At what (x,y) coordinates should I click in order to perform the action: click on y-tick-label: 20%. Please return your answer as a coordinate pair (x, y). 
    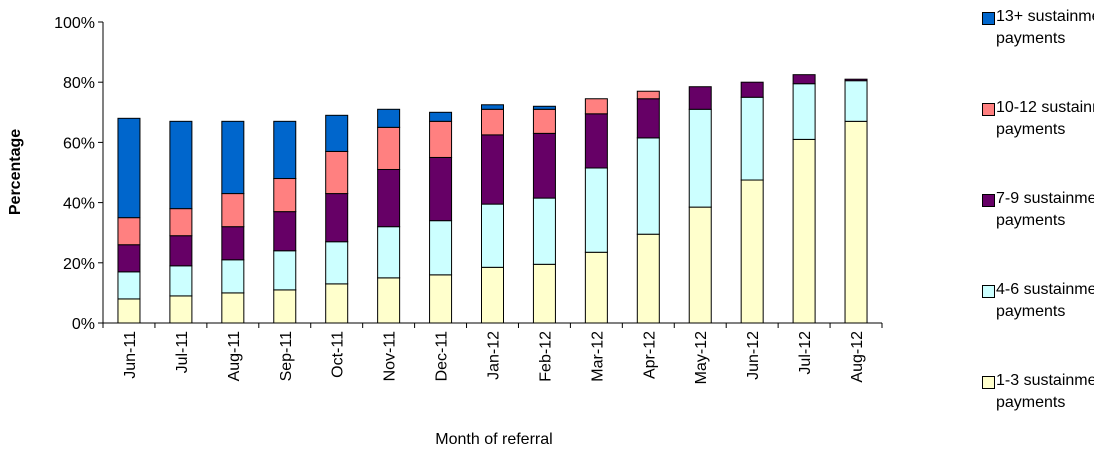
    Looking at the image, I should click on (79, 264).